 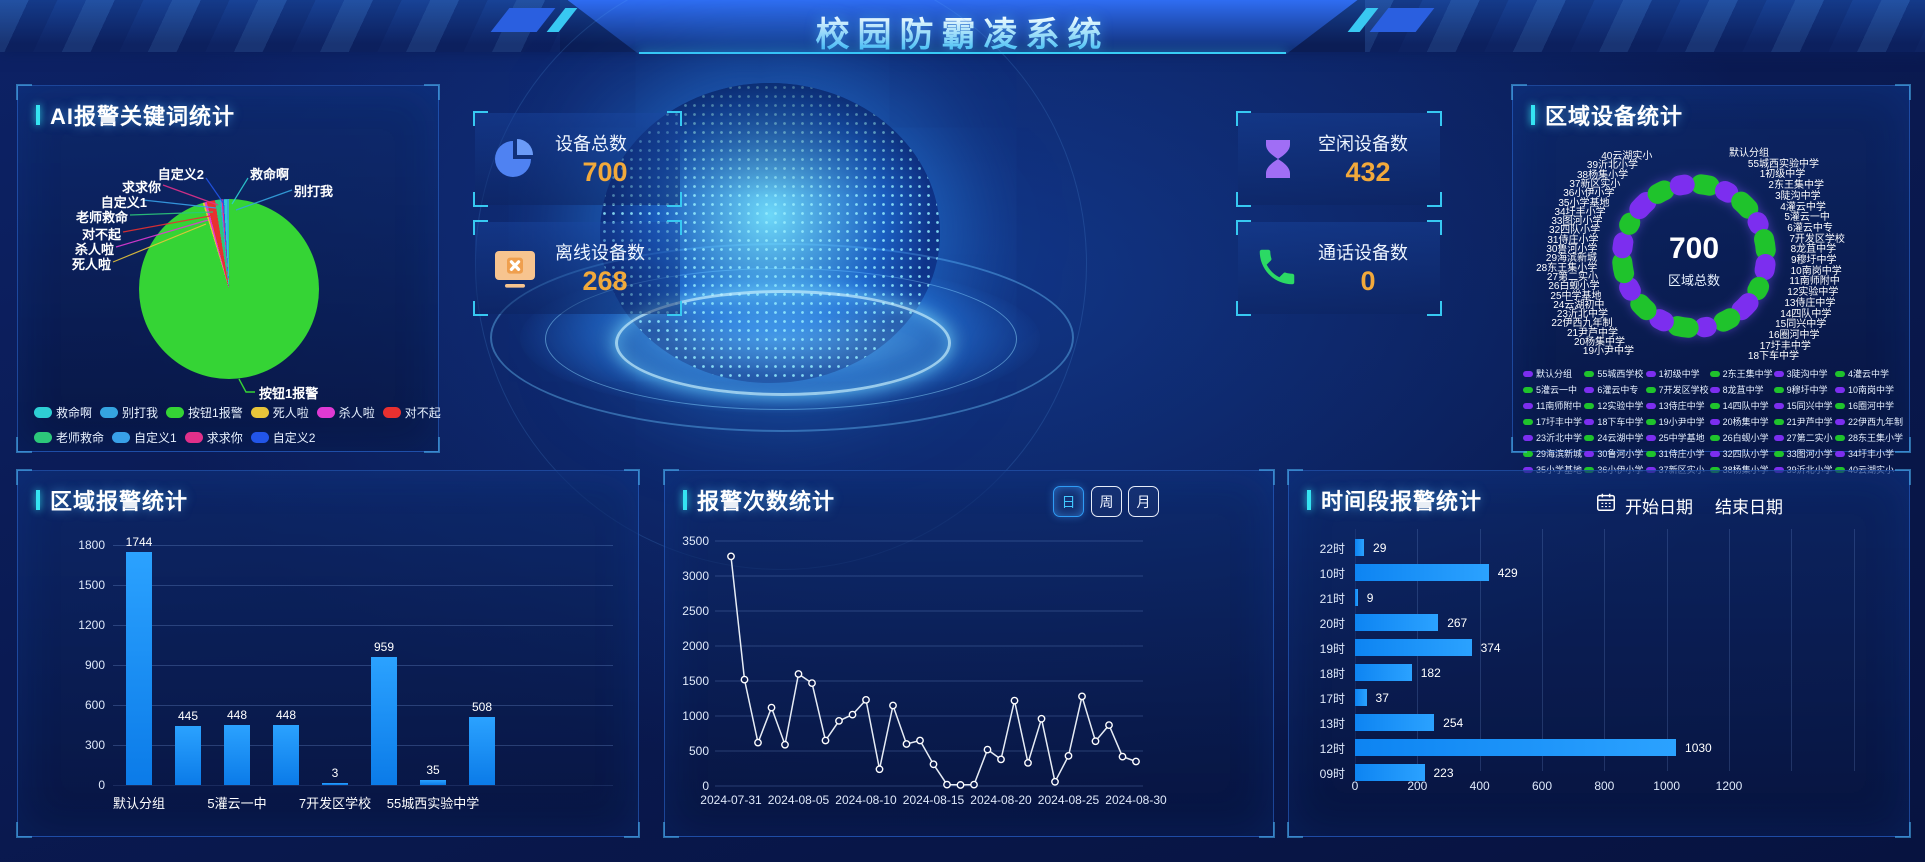 What do you see at coordinates (279, 412) in the screenshot?
I see `legend-item: 死人啦` at bounding box center [279, 412].